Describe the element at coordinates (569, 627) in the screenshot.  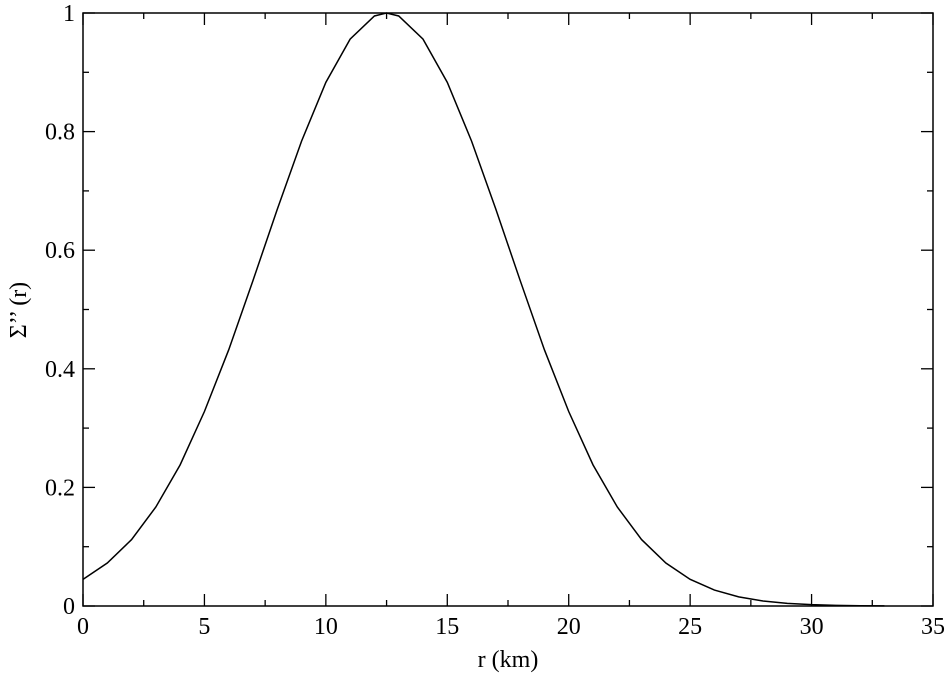
I see `x-tick-label: 20` at that location.